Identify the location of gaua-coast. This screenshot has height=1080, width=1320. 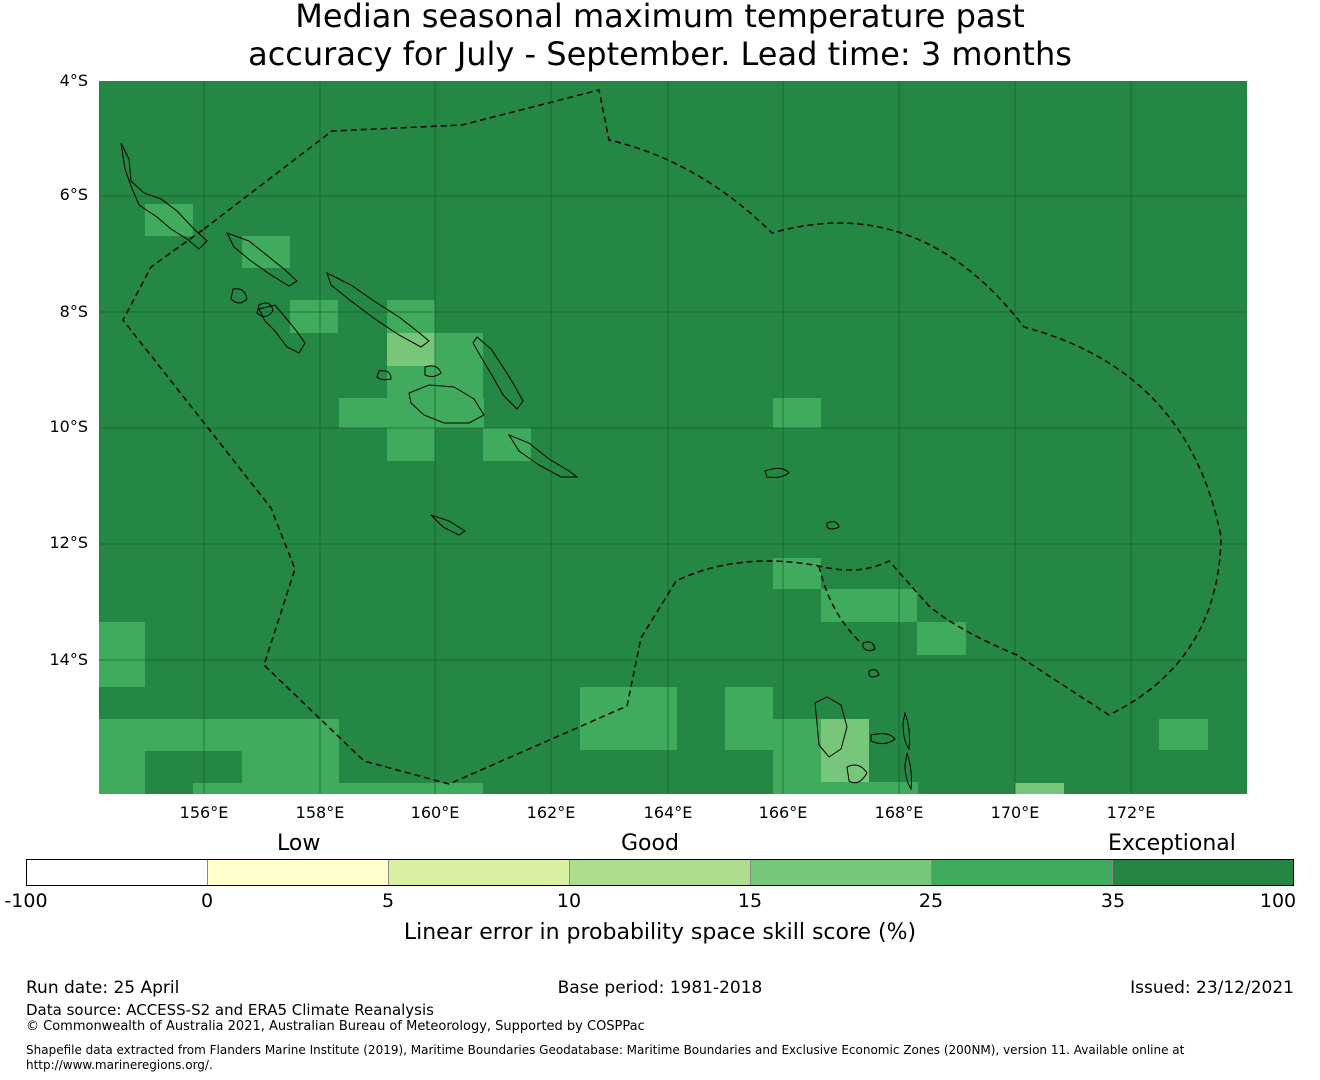
(869, 646).